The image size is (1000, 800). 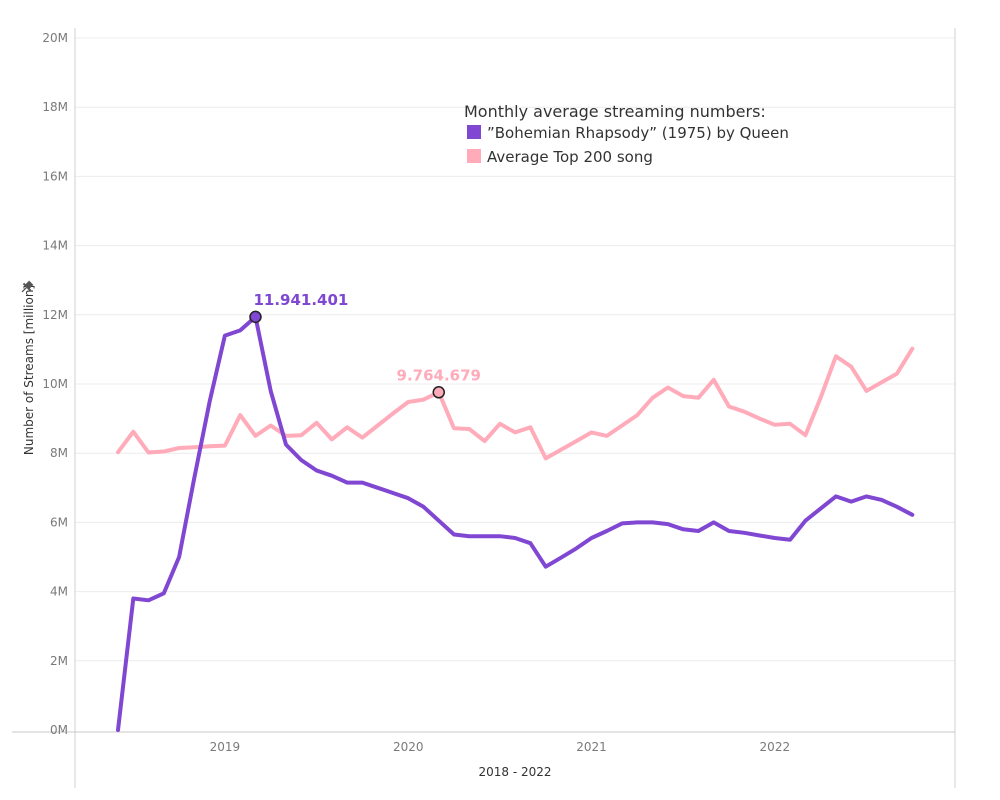 What do you see at coordinates (59, 730) in the screenshot?
I see `y-tick-label: 0M` at bounding box center [59, 730].